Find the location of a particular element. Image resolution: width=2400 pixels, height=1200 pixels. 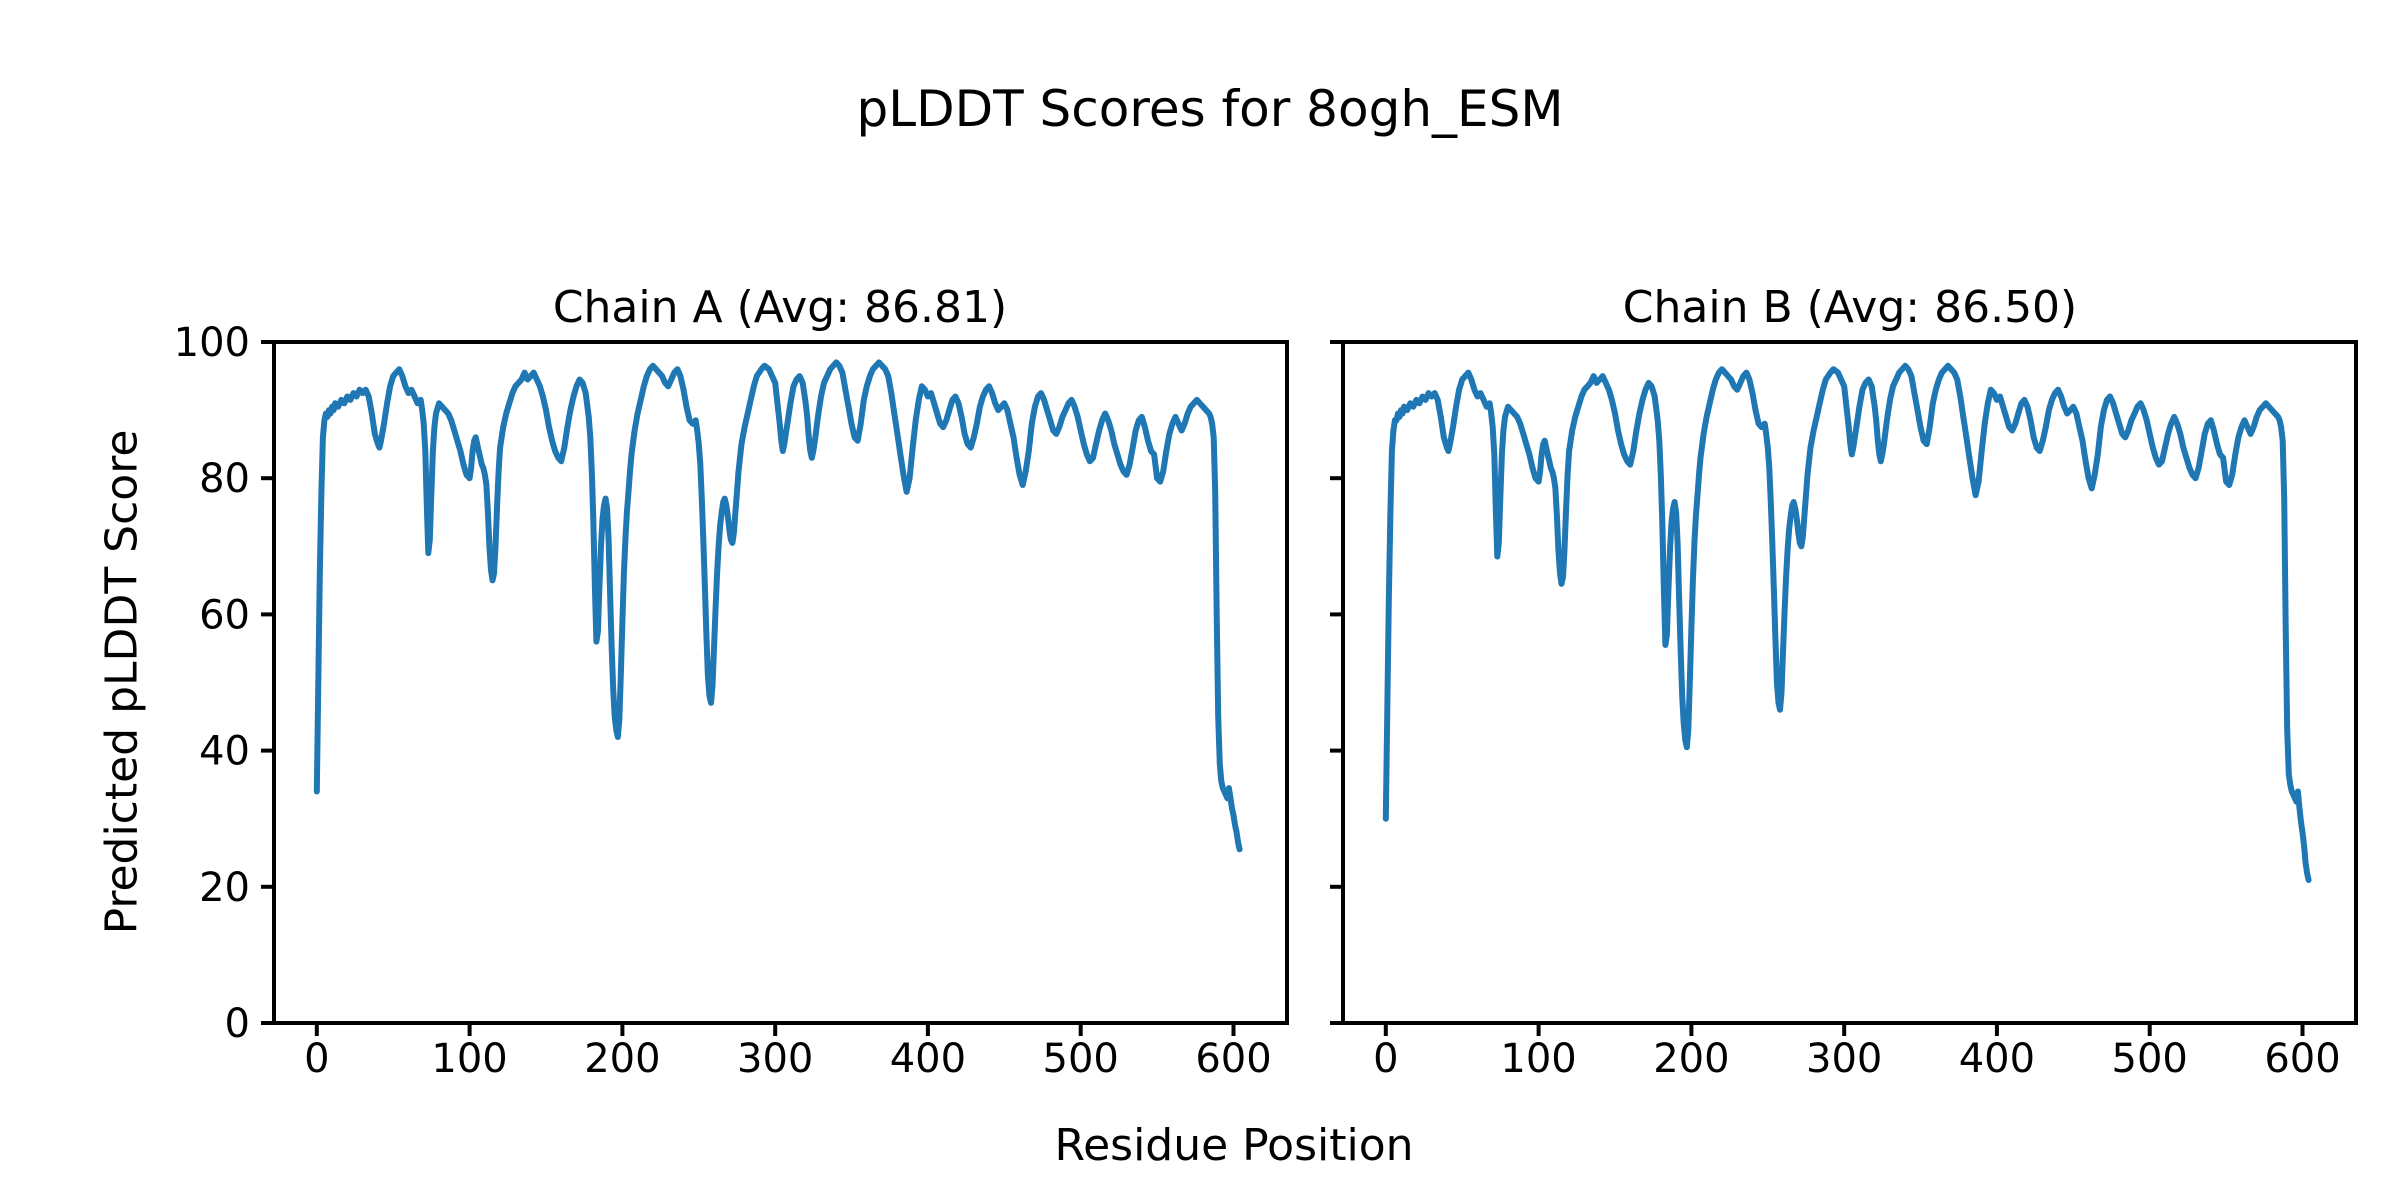

y-tick-label: 80 is located at coordinates (224, 479).